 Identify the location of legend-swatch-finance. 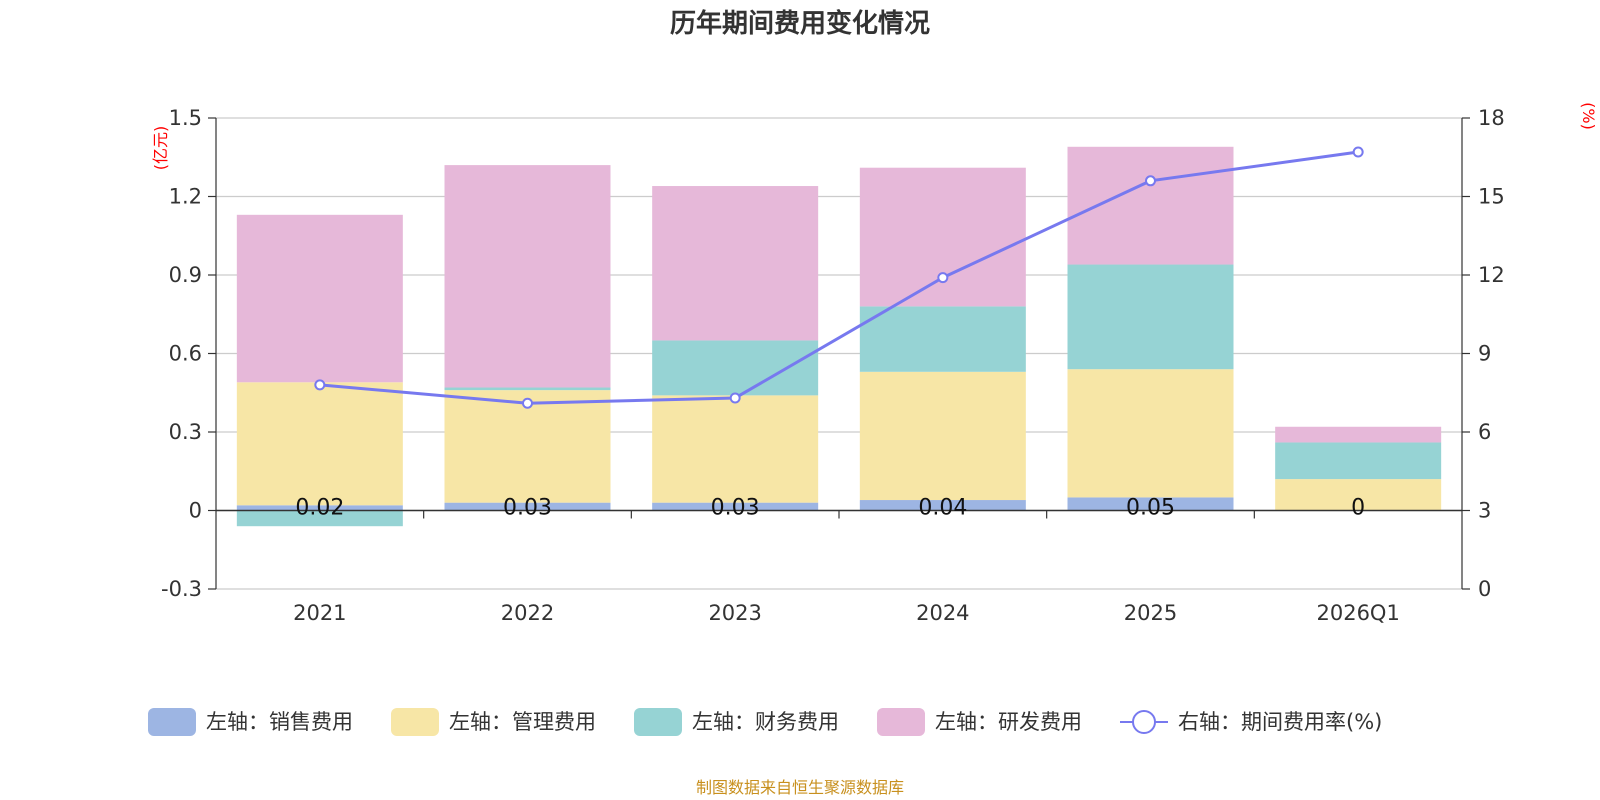
(658, 722).